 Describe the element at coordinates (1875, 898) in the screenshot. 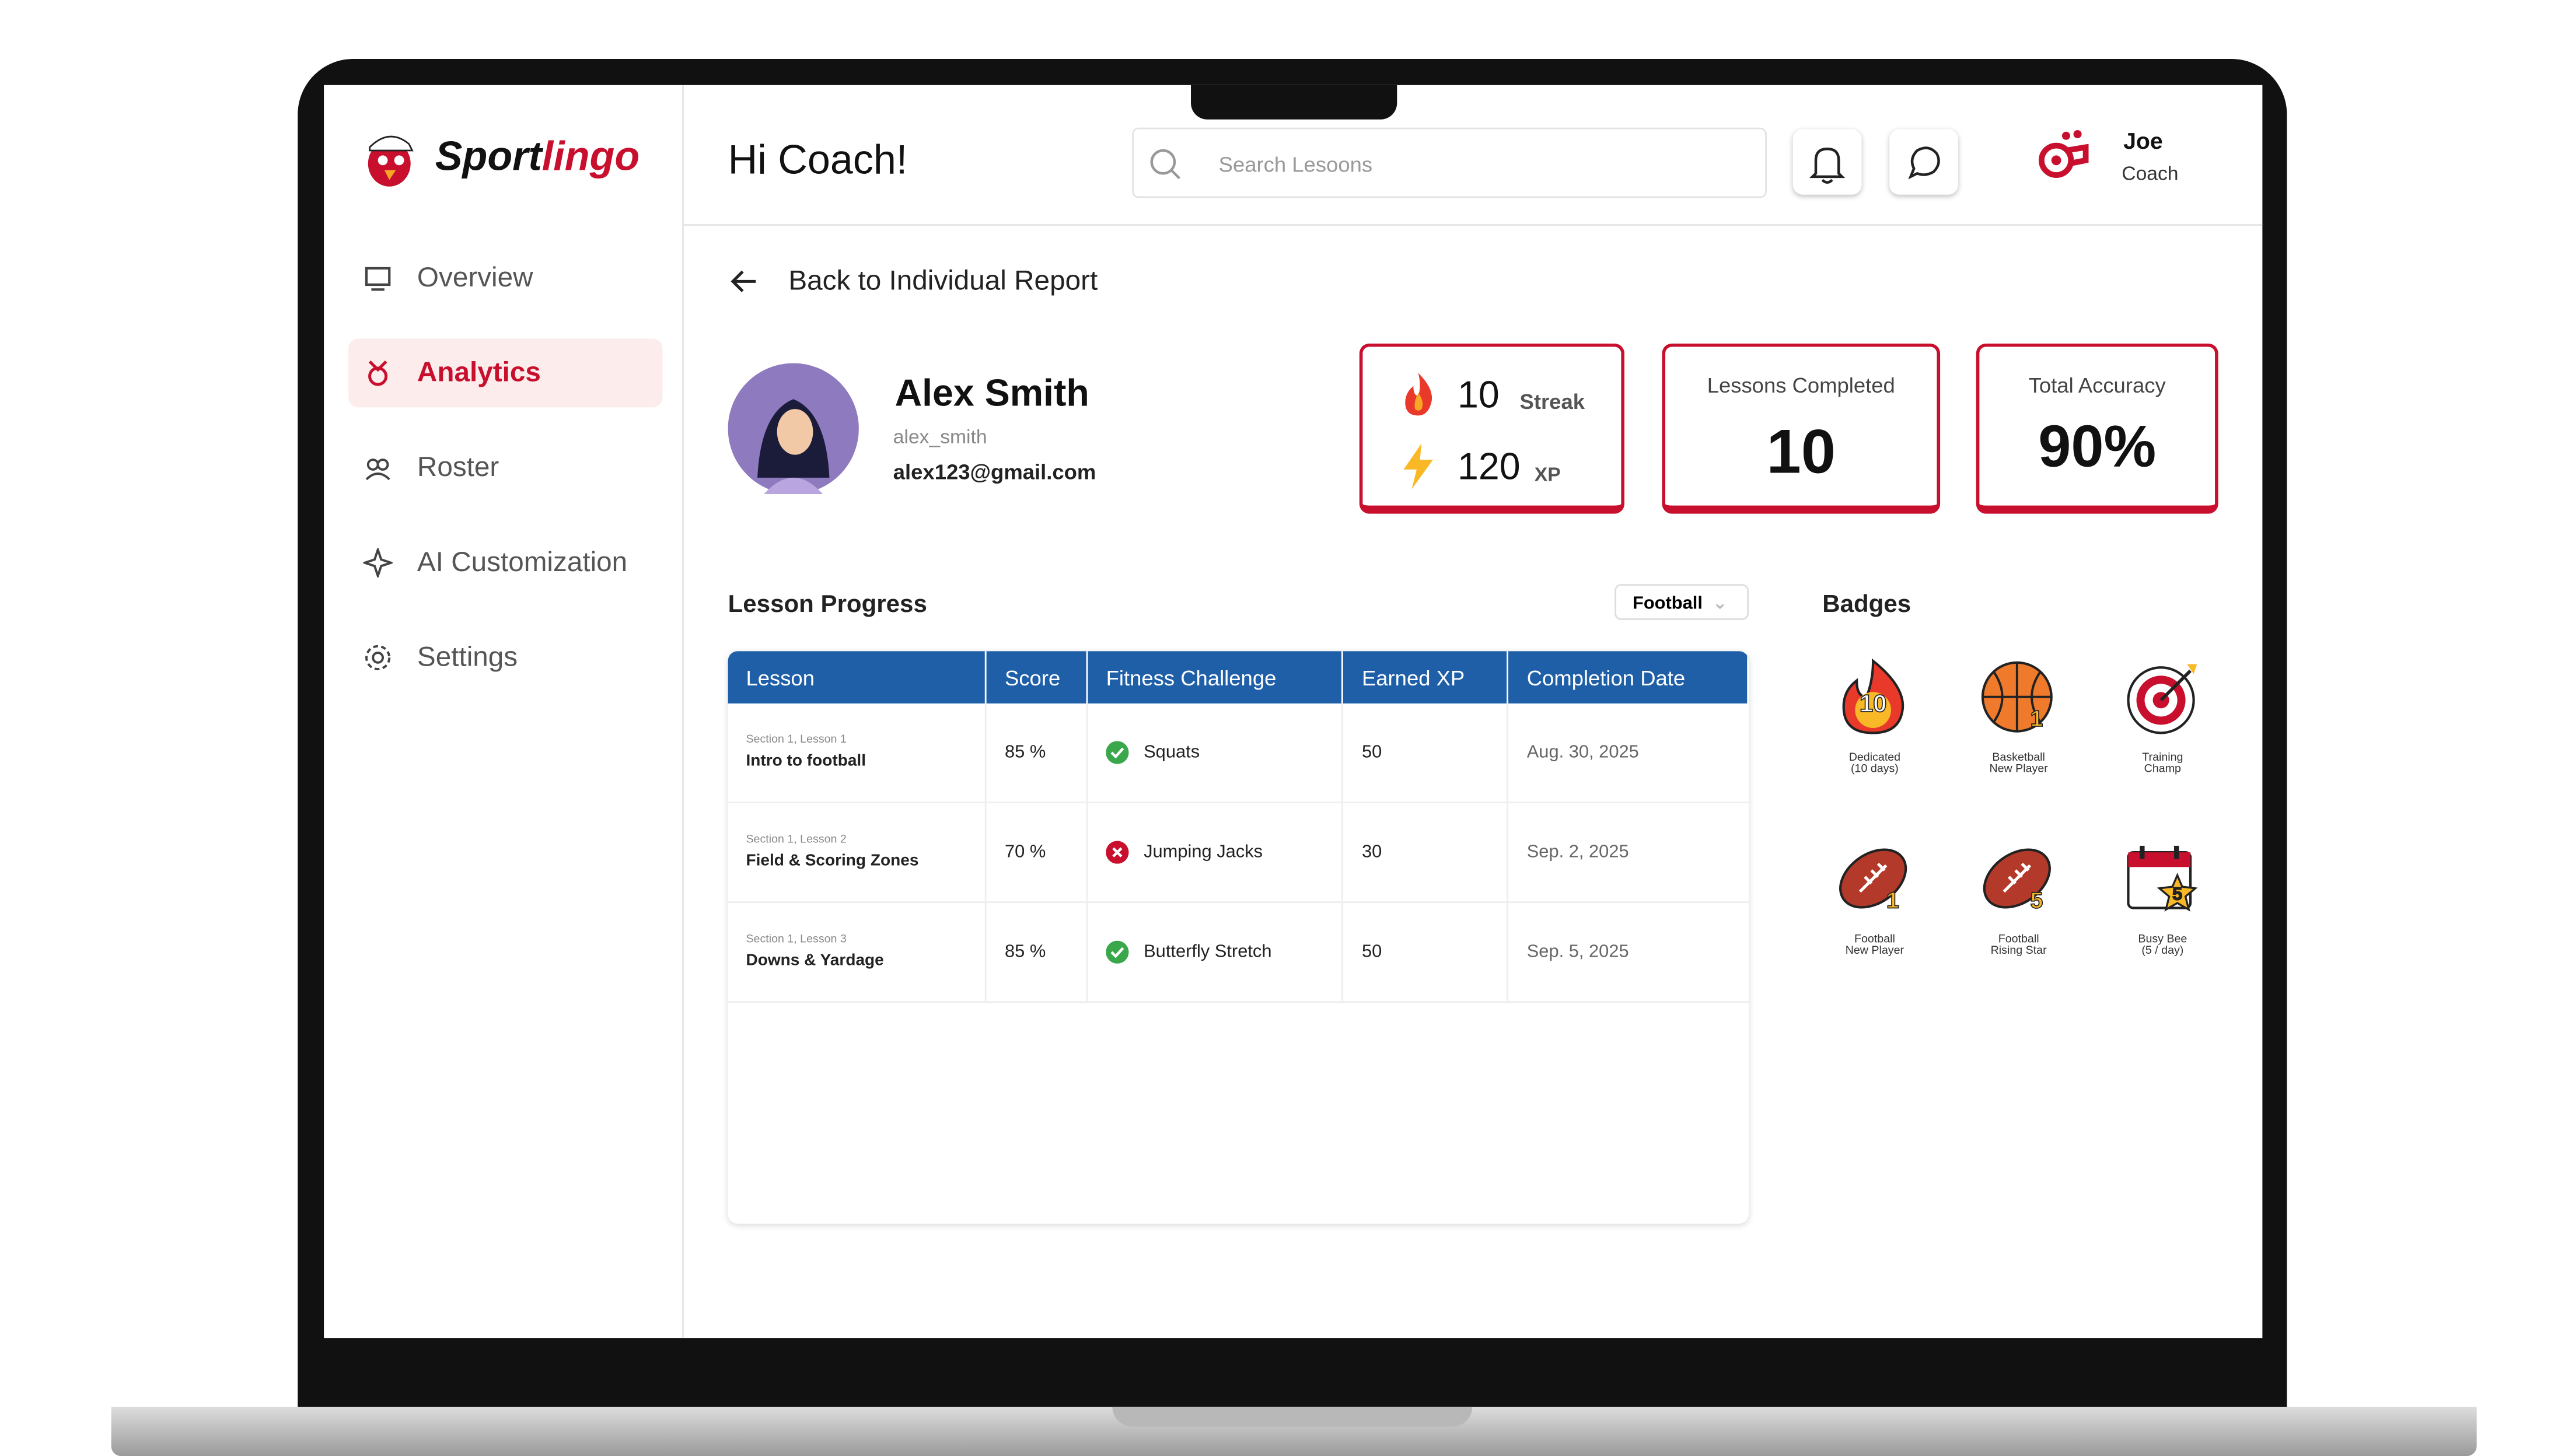

I see `badge: 1 Football New Player` at that location.